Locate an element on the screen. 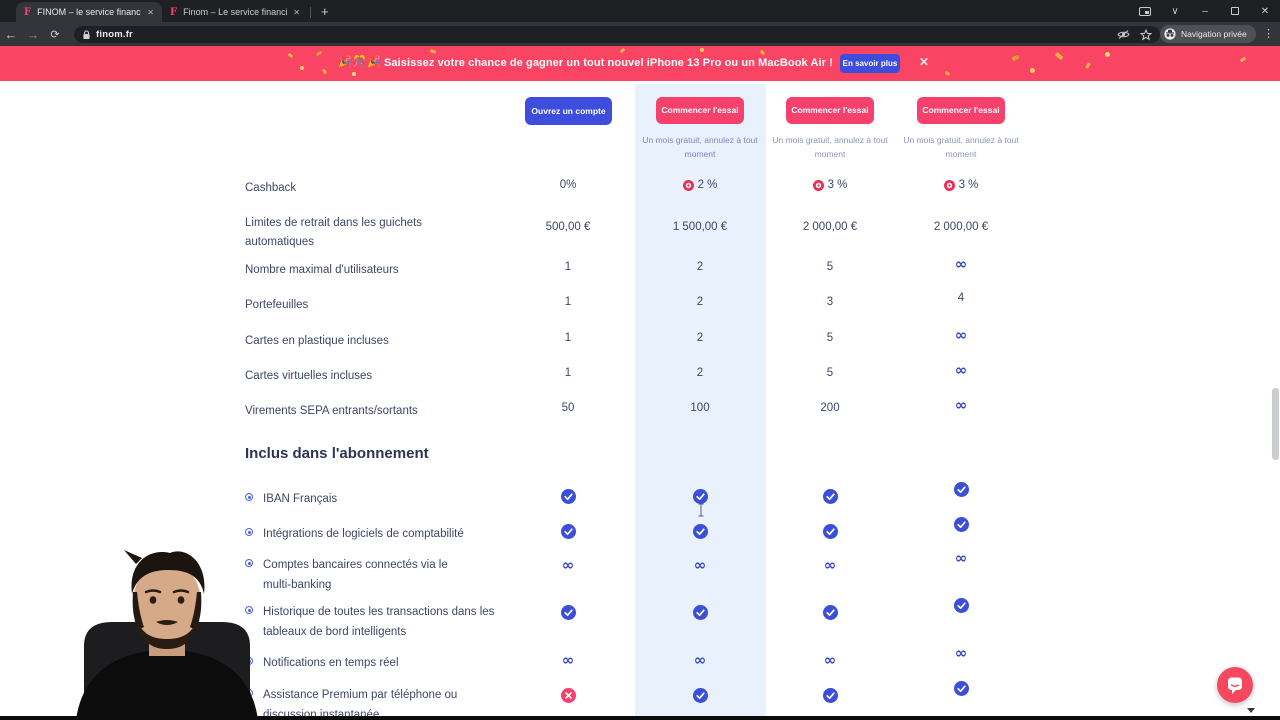 Image resolution: width=1280 pixels, height=720 pixels. url-text: finom.fr is located at coordinates (114, 34).